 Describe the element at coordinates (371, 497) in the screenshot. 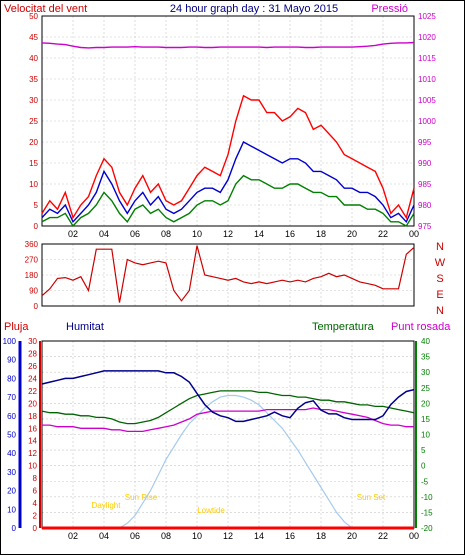

I see `sun-annotation: Sun Set` at that location.